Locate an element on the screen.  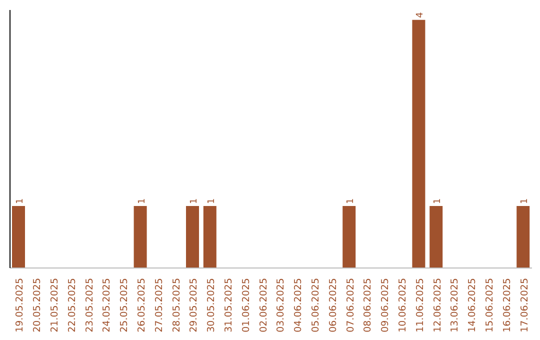
x-tick-label: 08.06.2025 is located at coordinates (368, 305).